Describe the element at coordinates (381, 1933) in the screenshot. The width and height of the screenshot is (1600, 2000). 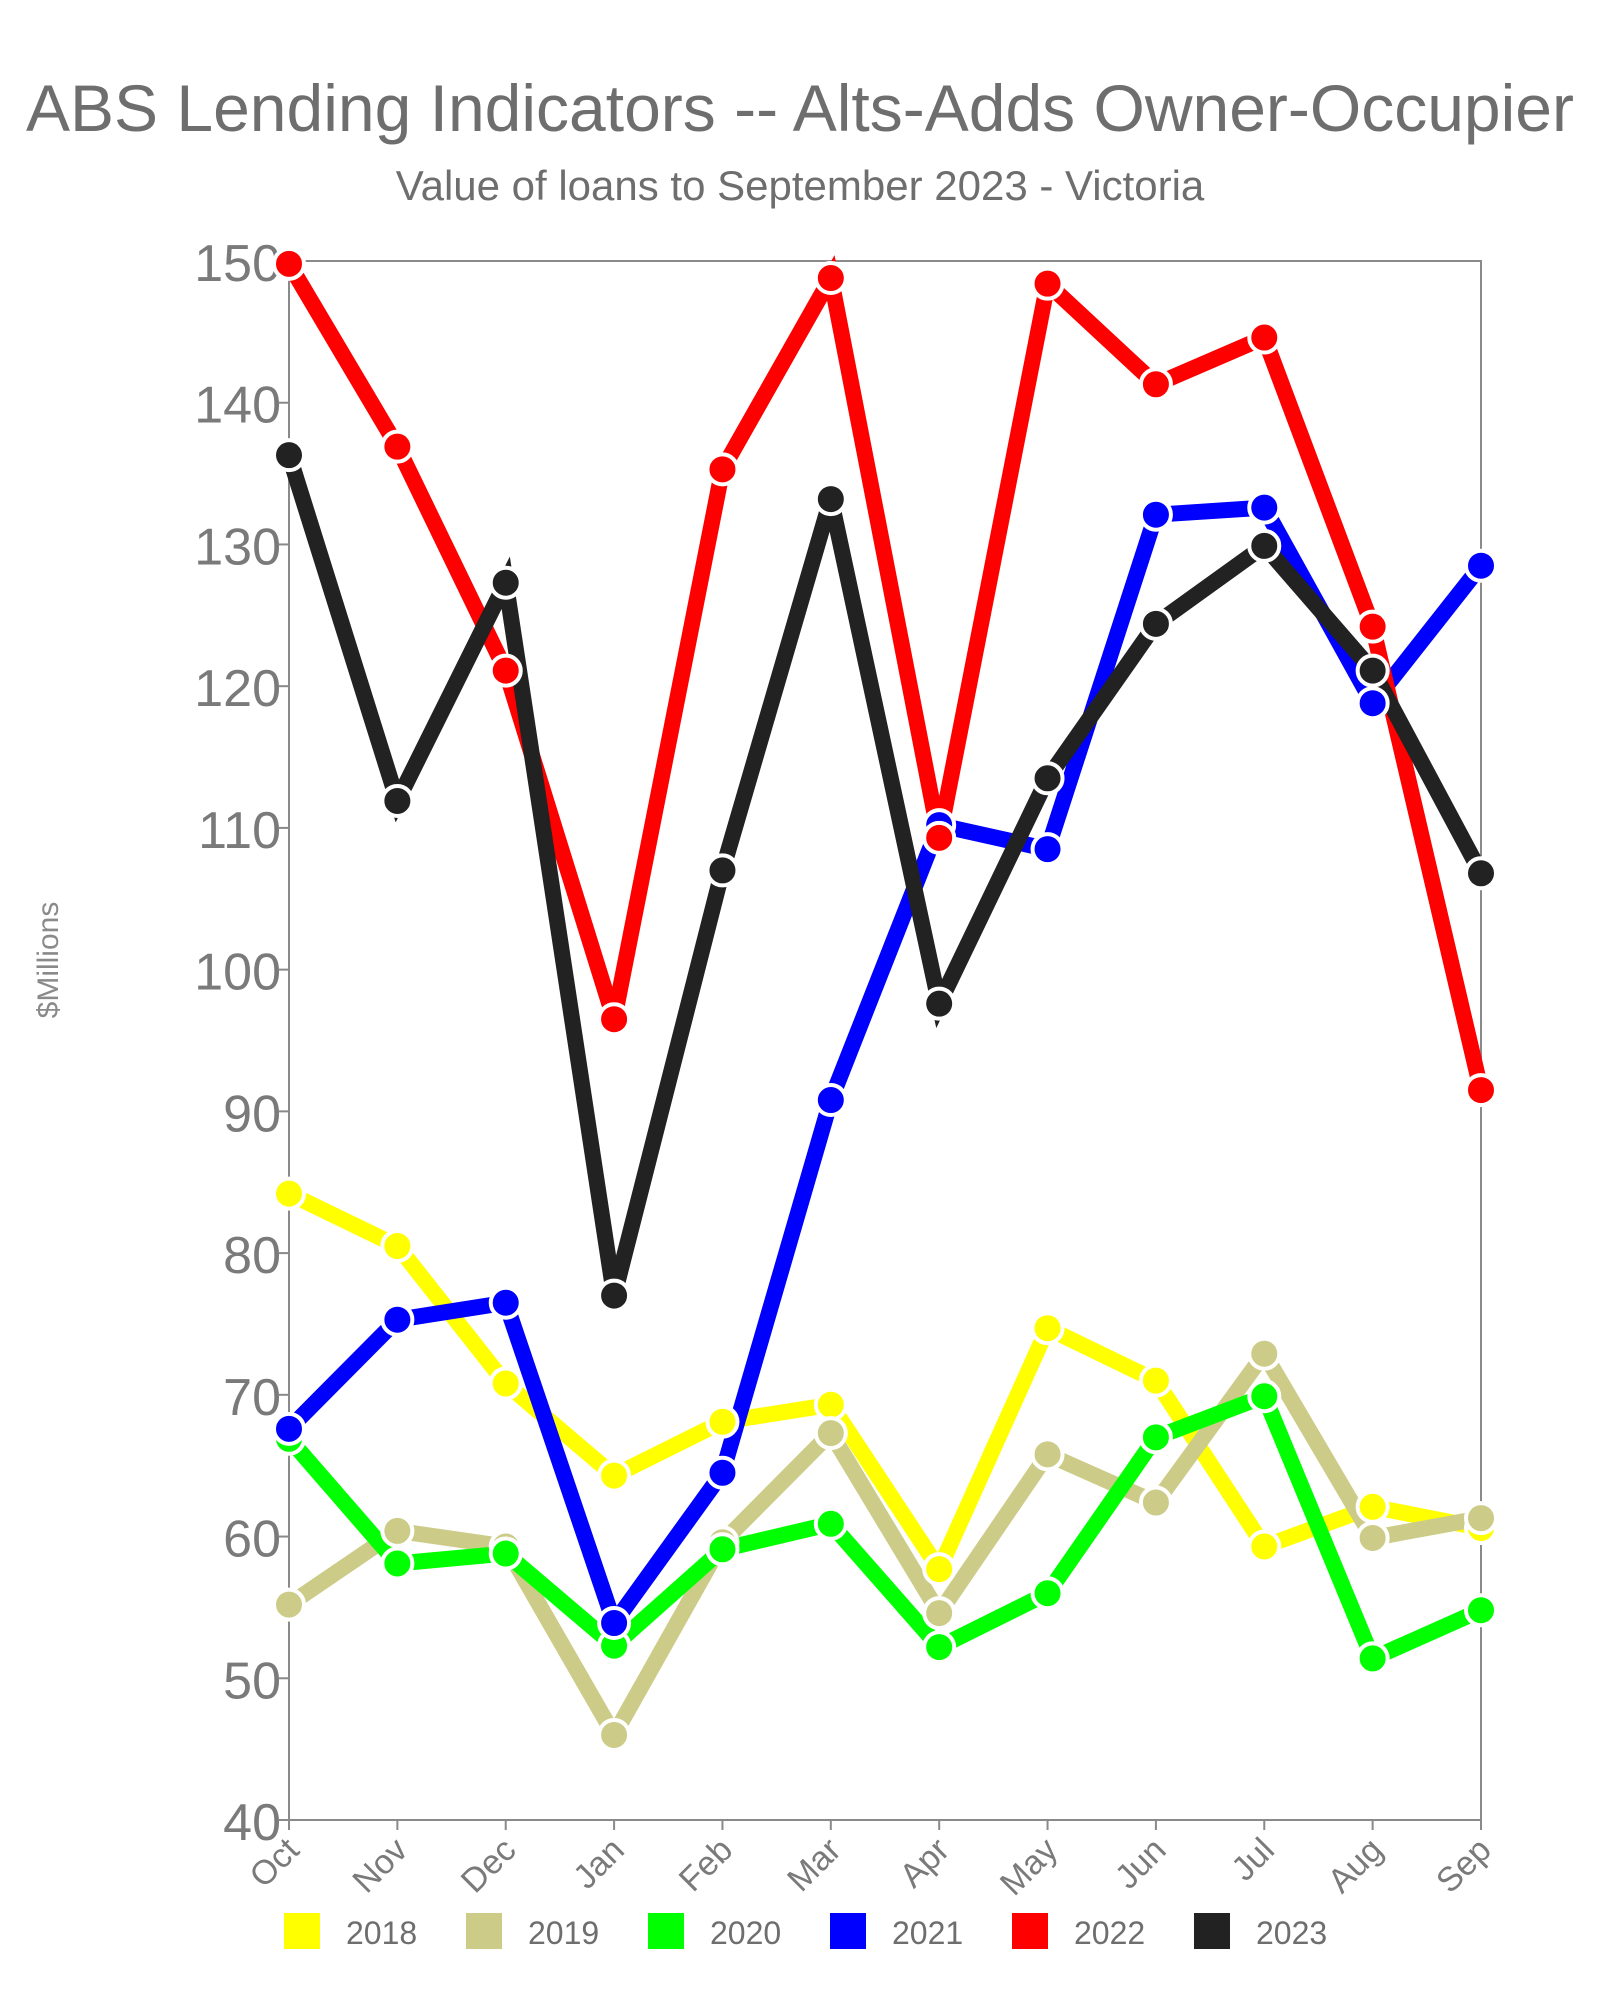
I see `legend-label-2018: 2018` at that location.